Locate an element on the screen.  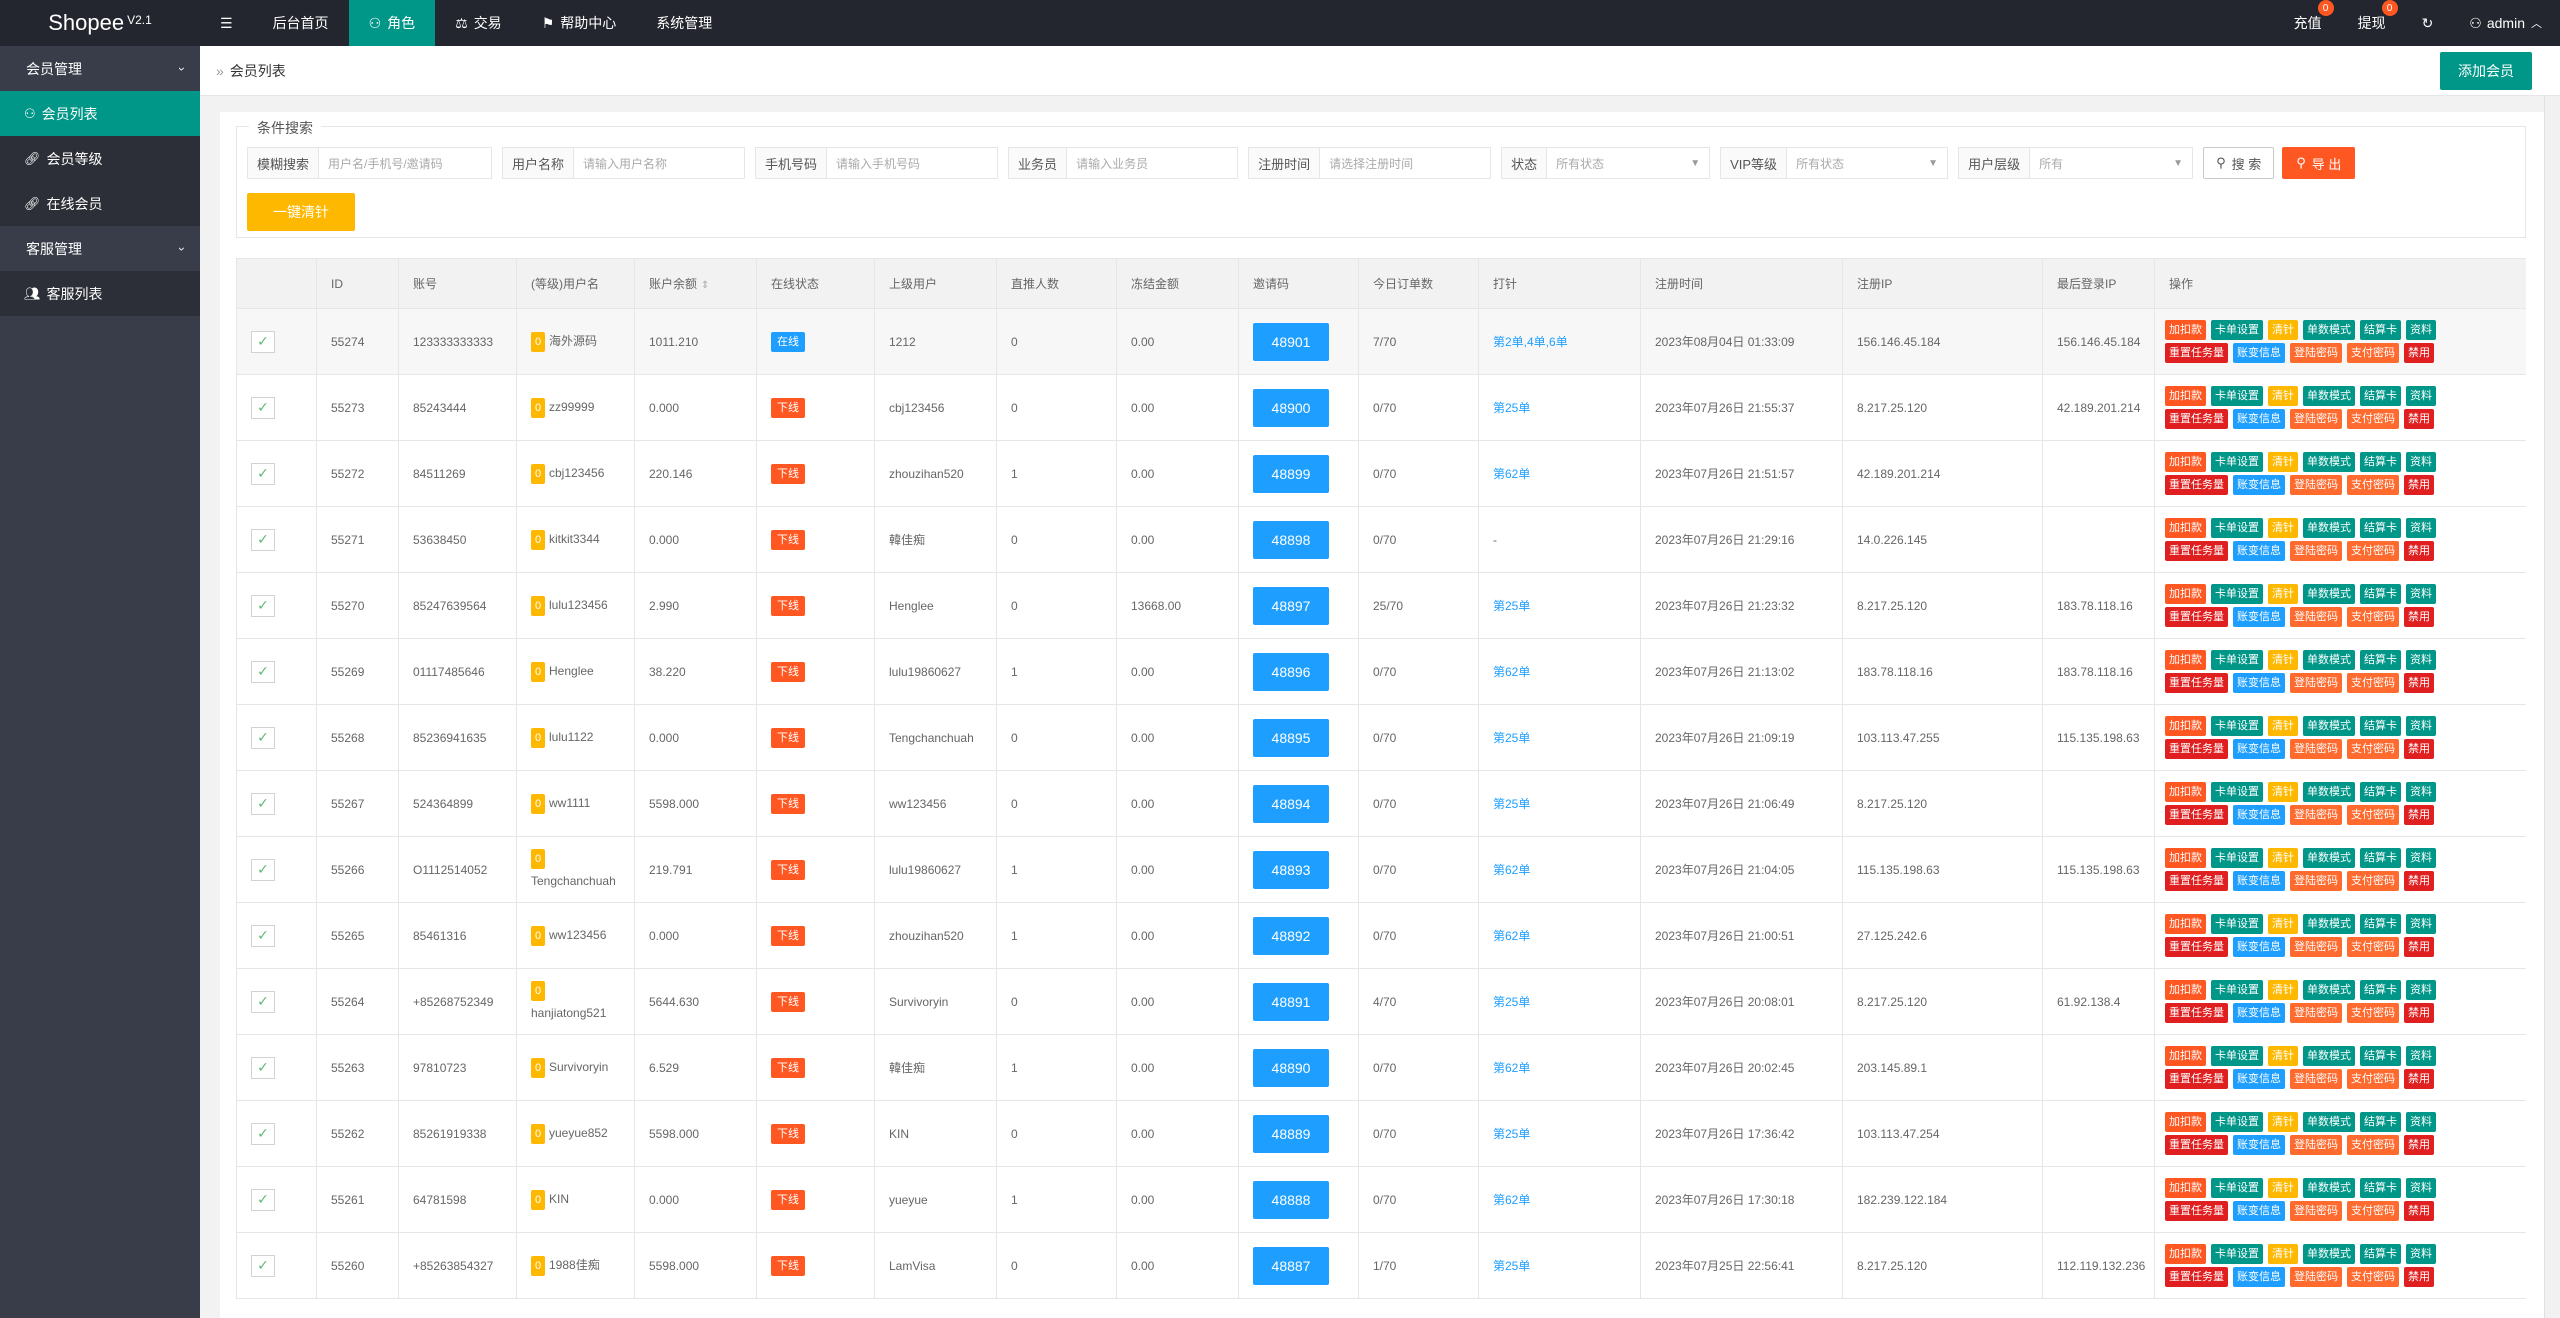
invite-code-button: 48897 is located at coordinates (1291, 605).